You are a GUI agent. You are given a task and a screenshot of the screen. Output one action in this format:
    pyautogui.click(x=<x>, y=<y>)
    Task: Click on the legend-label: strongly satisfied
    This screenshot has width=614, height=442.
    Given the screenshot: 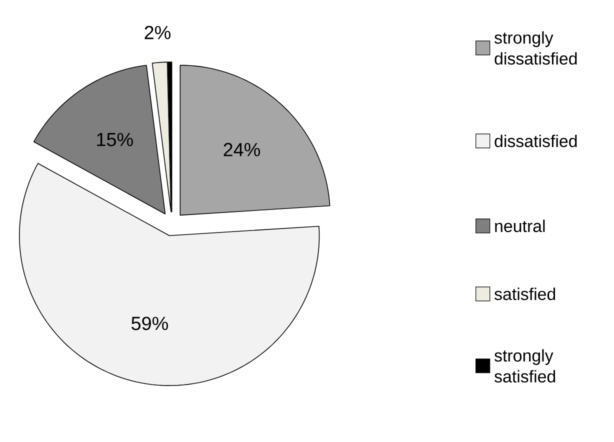 What is the action you would take?
    pyautogui.click(x=525, y=366)
    